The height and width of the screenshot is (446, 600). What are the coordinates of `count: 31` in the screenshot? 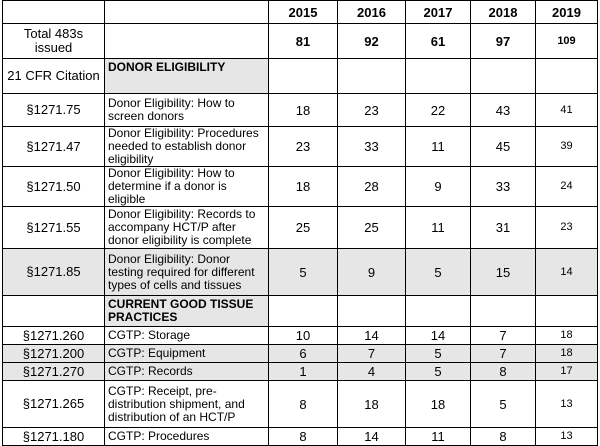 It's located at (503, 227).